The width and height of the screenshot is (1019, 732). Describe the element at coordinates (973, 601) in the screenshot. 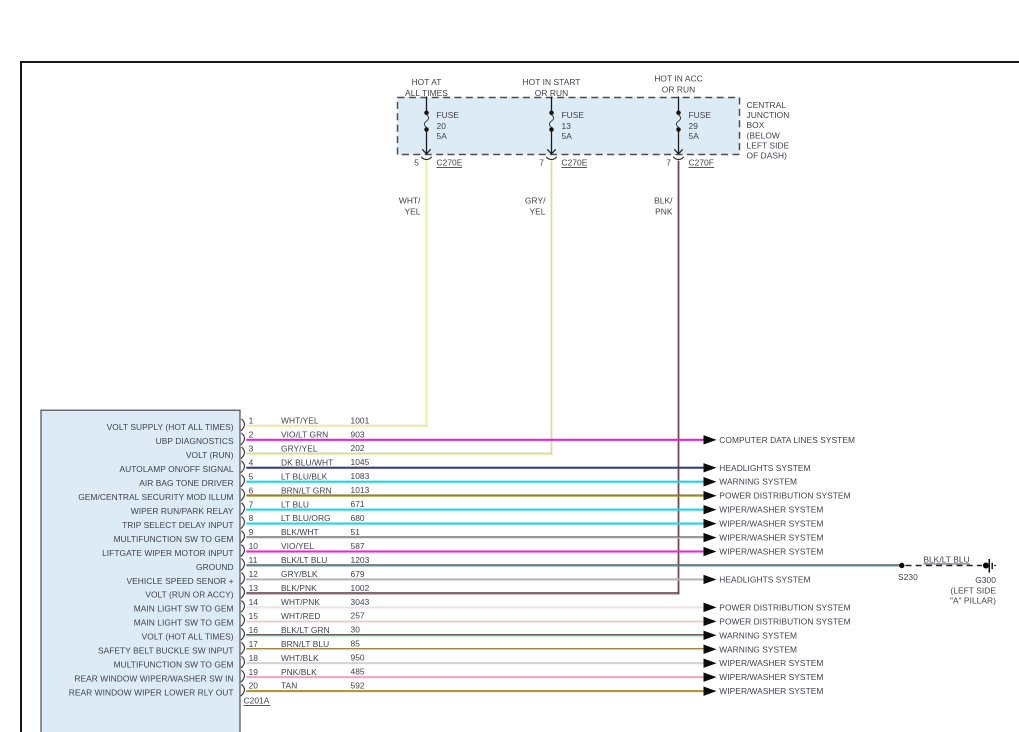

I see `svg-text: "A" PILLAR)` at that location.